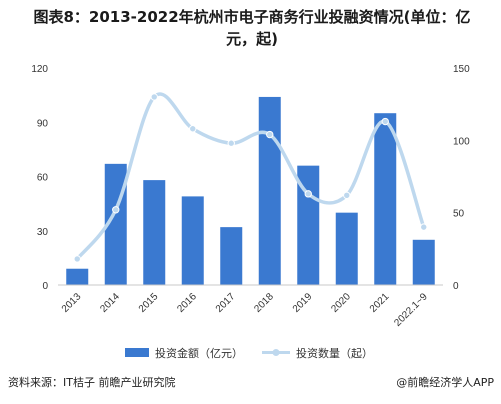 The image size is (501, 404). I want to click on y-right-tick: 50, so click(459, 214).